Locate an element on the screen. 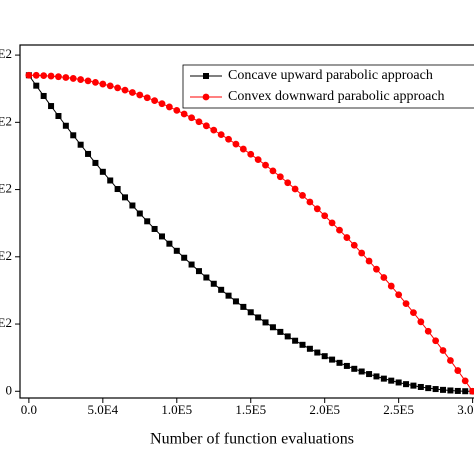 The width and height of the screenshot is (474, 474). x-tick-label: 1.5E5 is located at coordinates (250, 409).